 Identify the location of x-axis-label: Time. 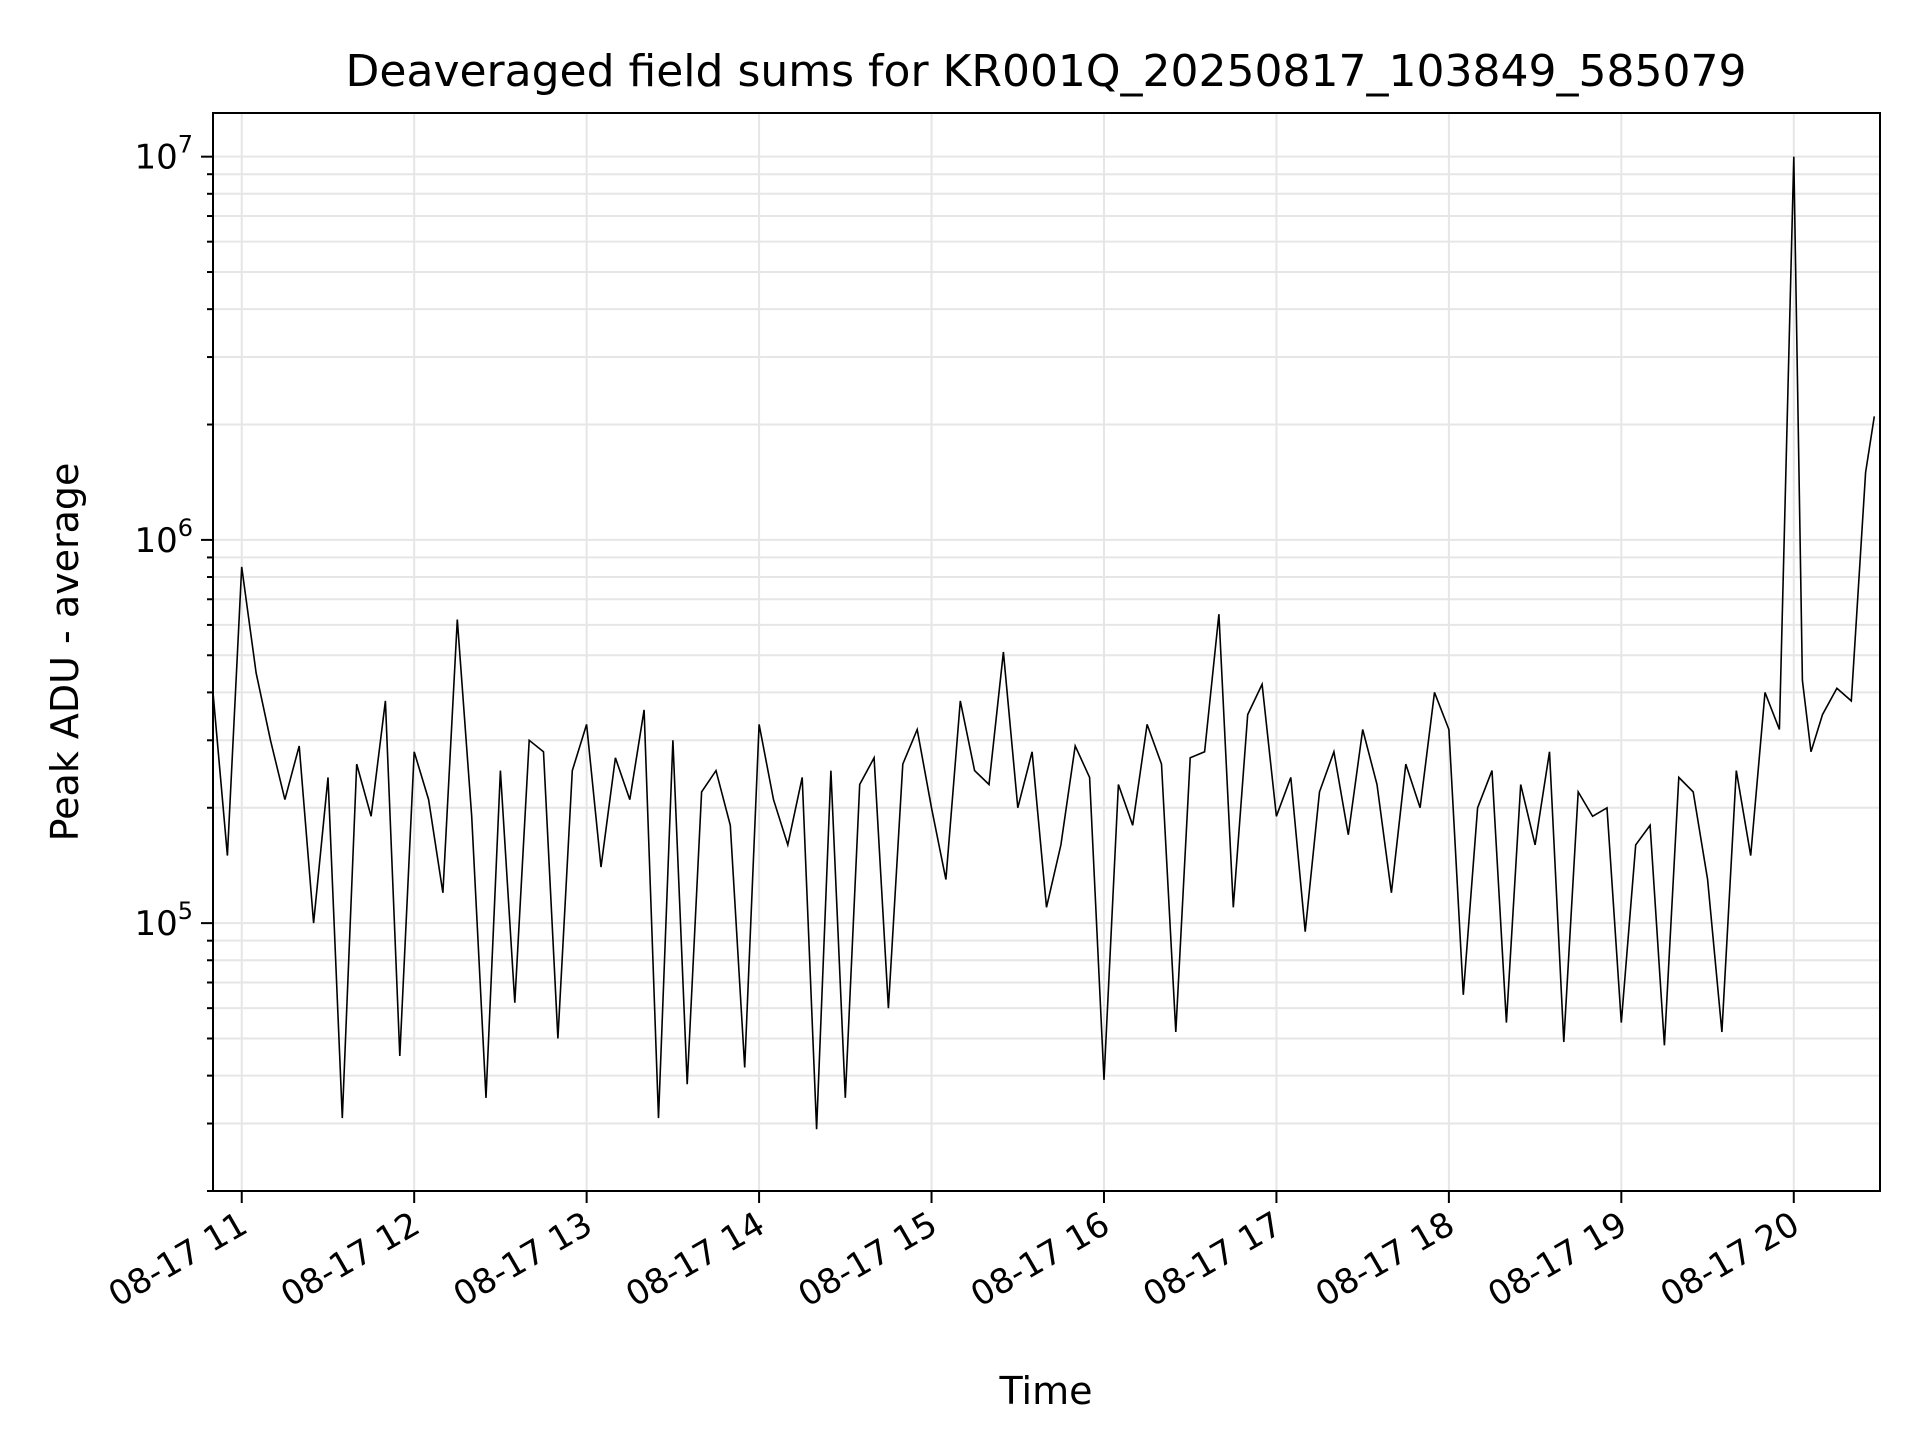
(1046, 1391).